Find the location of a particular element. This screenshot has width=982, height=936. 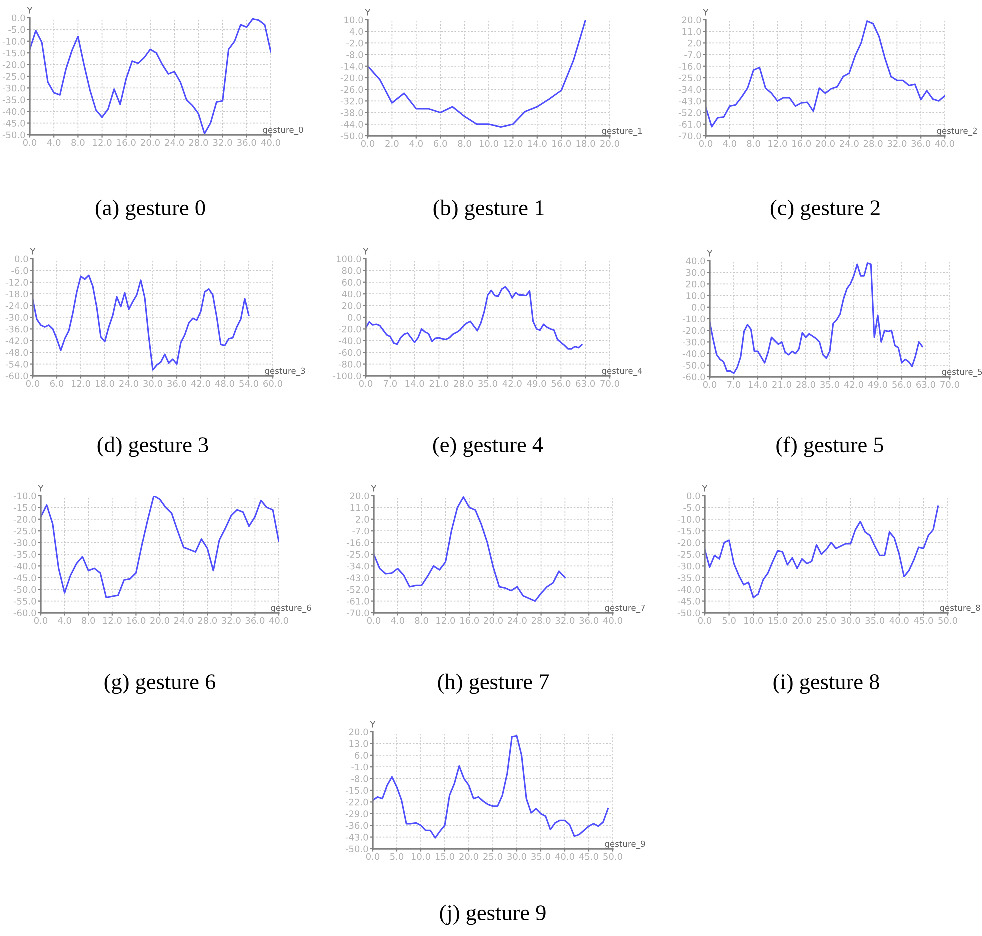

x-tick-label: 30.0 is located at coordinates (517, 856).